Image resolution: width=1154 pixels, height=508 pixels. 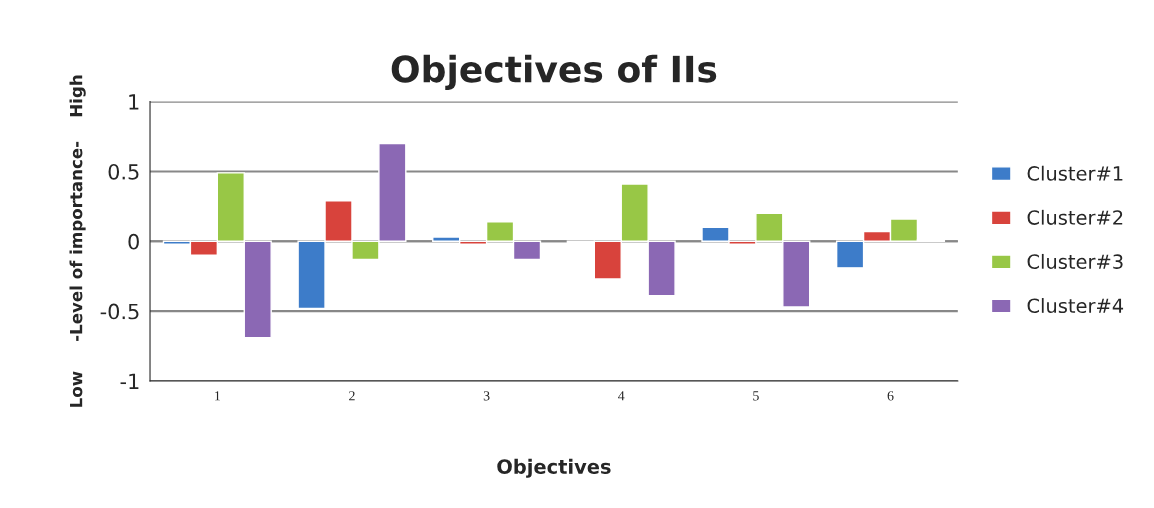 What do you see at coordinates (1075, 261) in the screenshot?
I see `legend-label: Cluster#3` at bounding box center [1075, 261].